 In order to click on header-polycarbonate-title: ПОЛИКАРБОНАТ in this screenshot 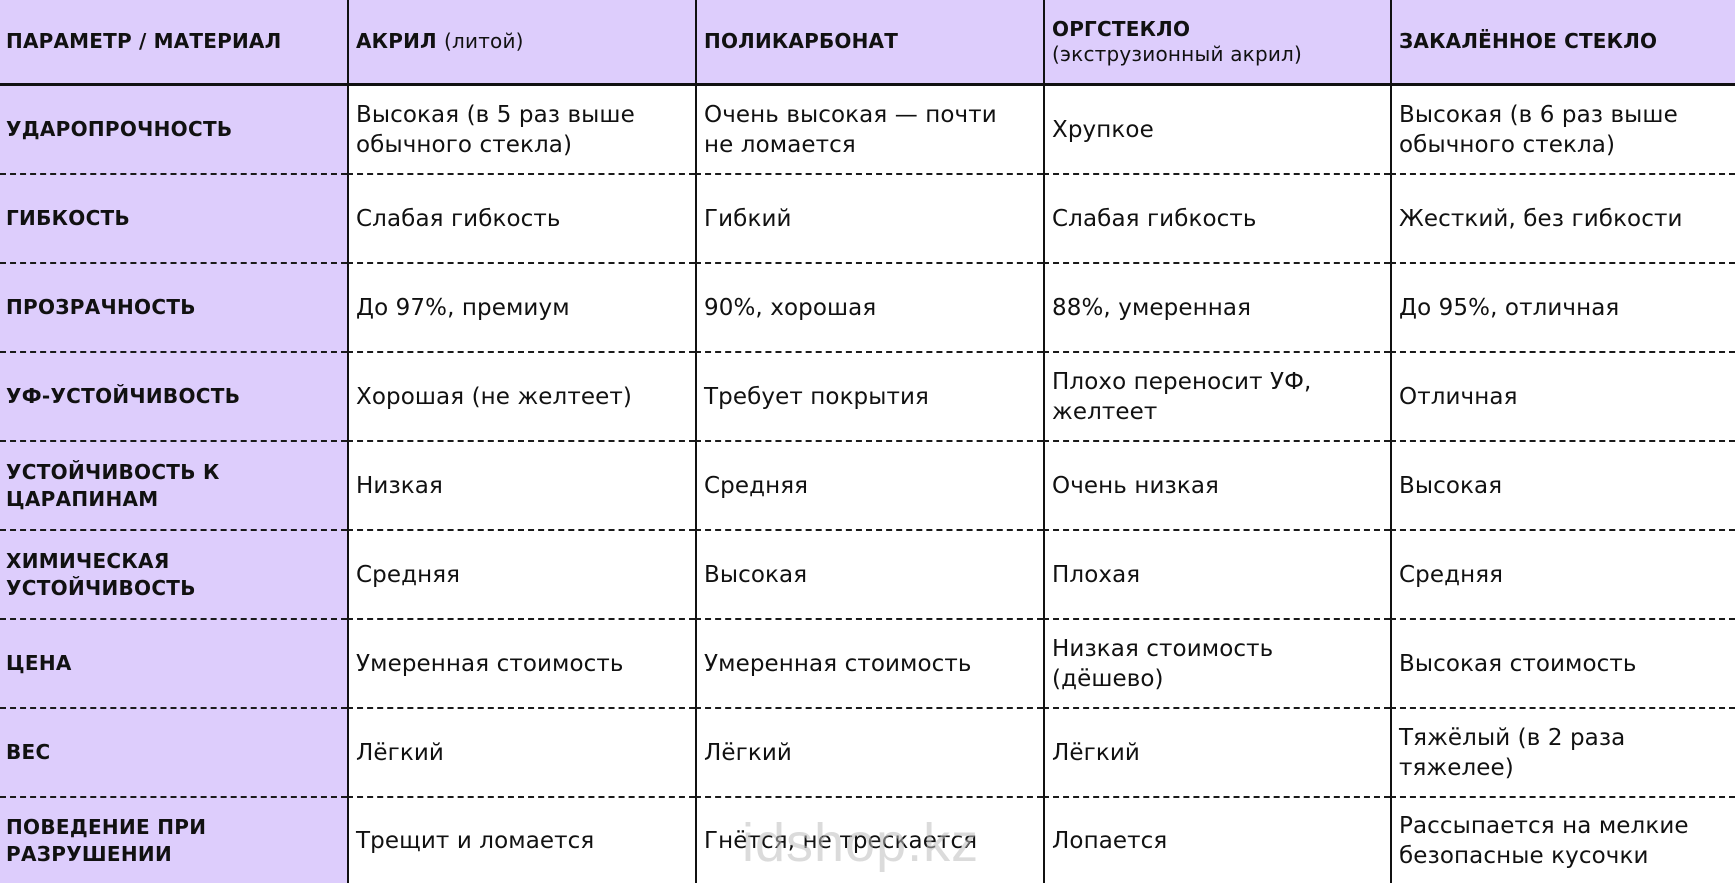, I will do `click(801, 41)`.